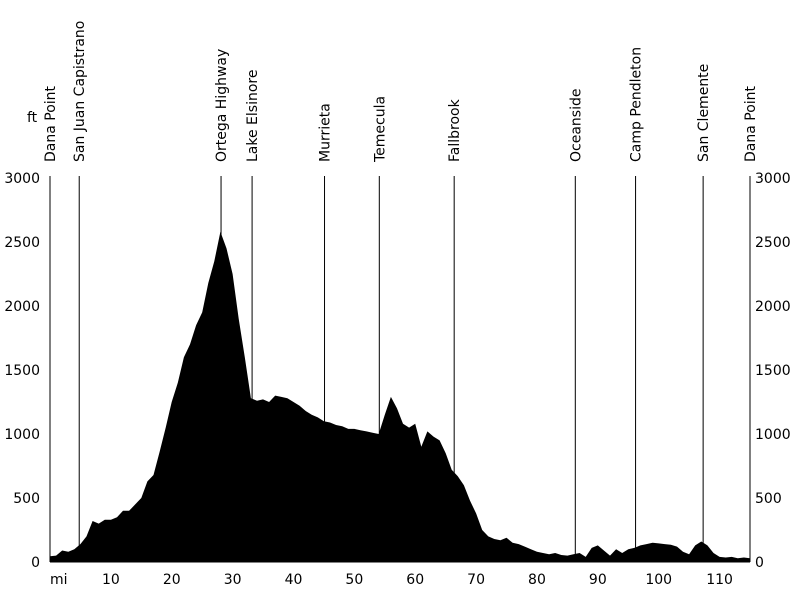 The height and width of the screenshot is (600, 800). What do you see at coordinates (354, 580) in the screenshot?
I see `x-tick-label: 50` at bounding box center [354, 580].